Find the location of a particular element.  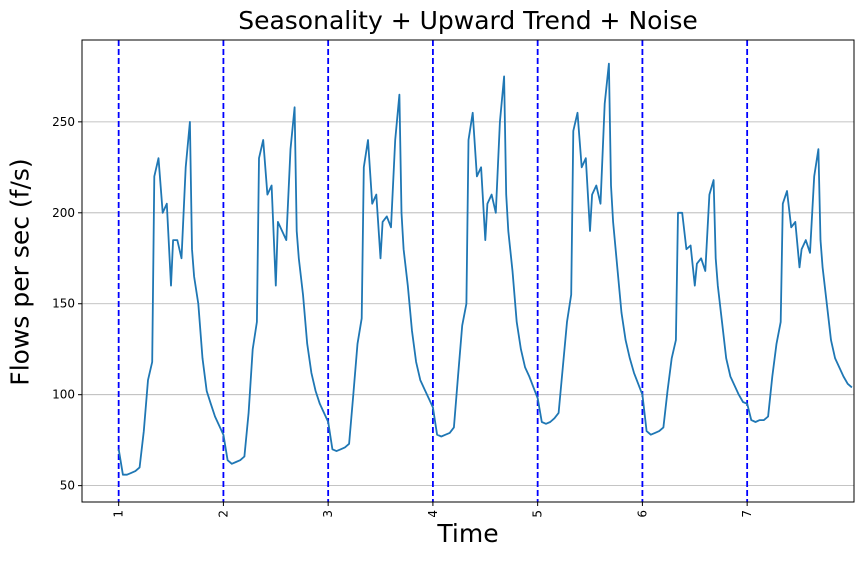

y-tick-label: 250 is located at coordinates (63, 122).